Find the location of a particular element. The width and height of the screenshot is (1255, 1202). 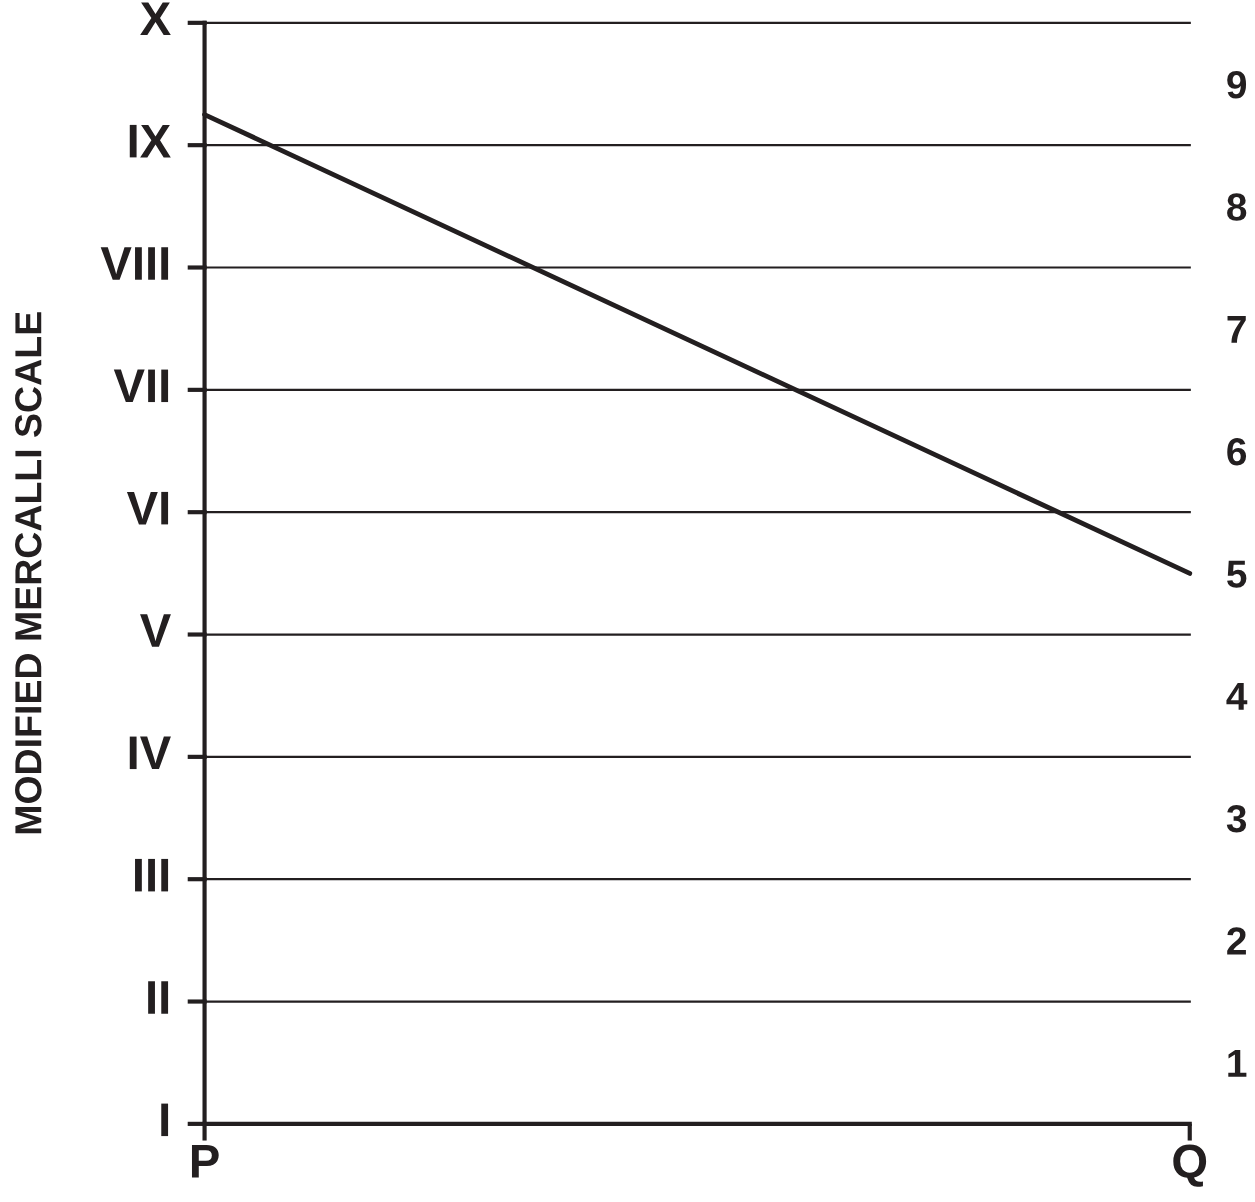

ref-line-label: VIII is located at coordinates (134, 263).